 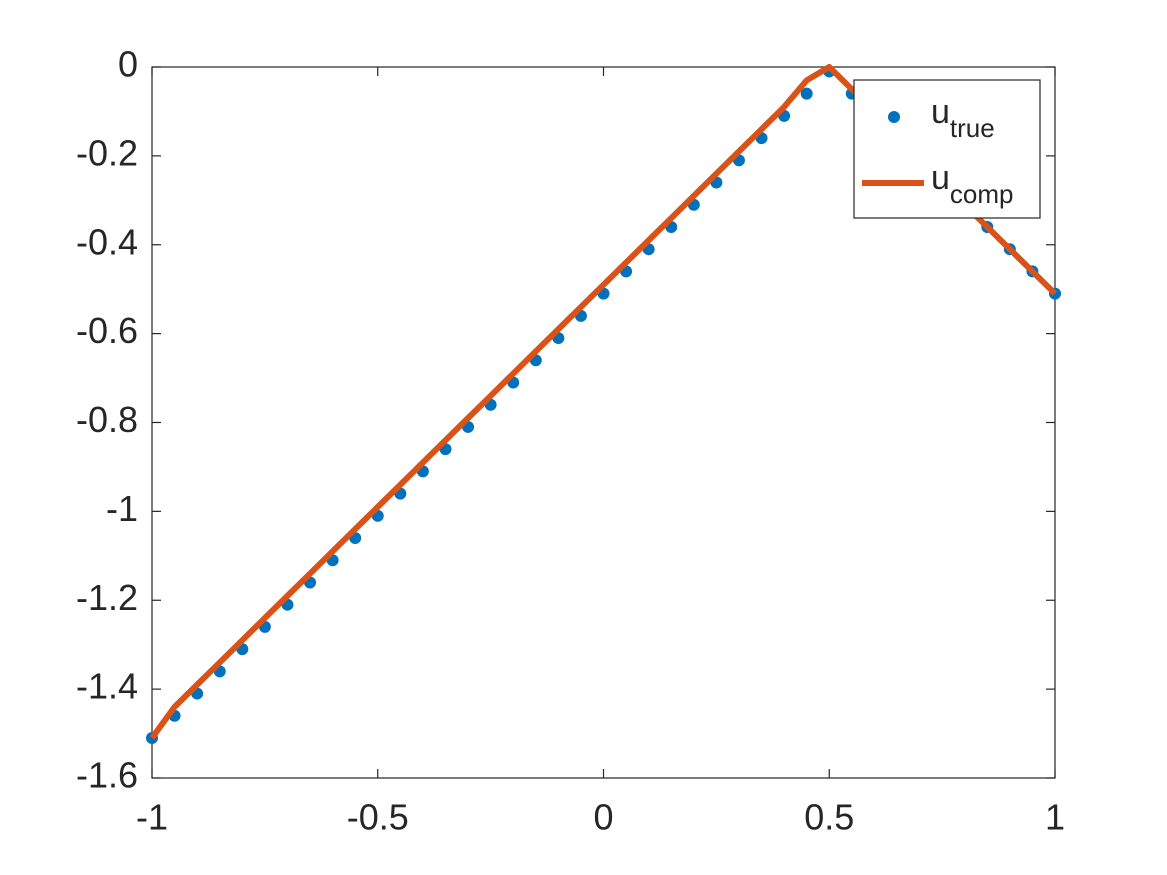 I want to click on y-tick-label: -1.2, so click(x=107, y=597).